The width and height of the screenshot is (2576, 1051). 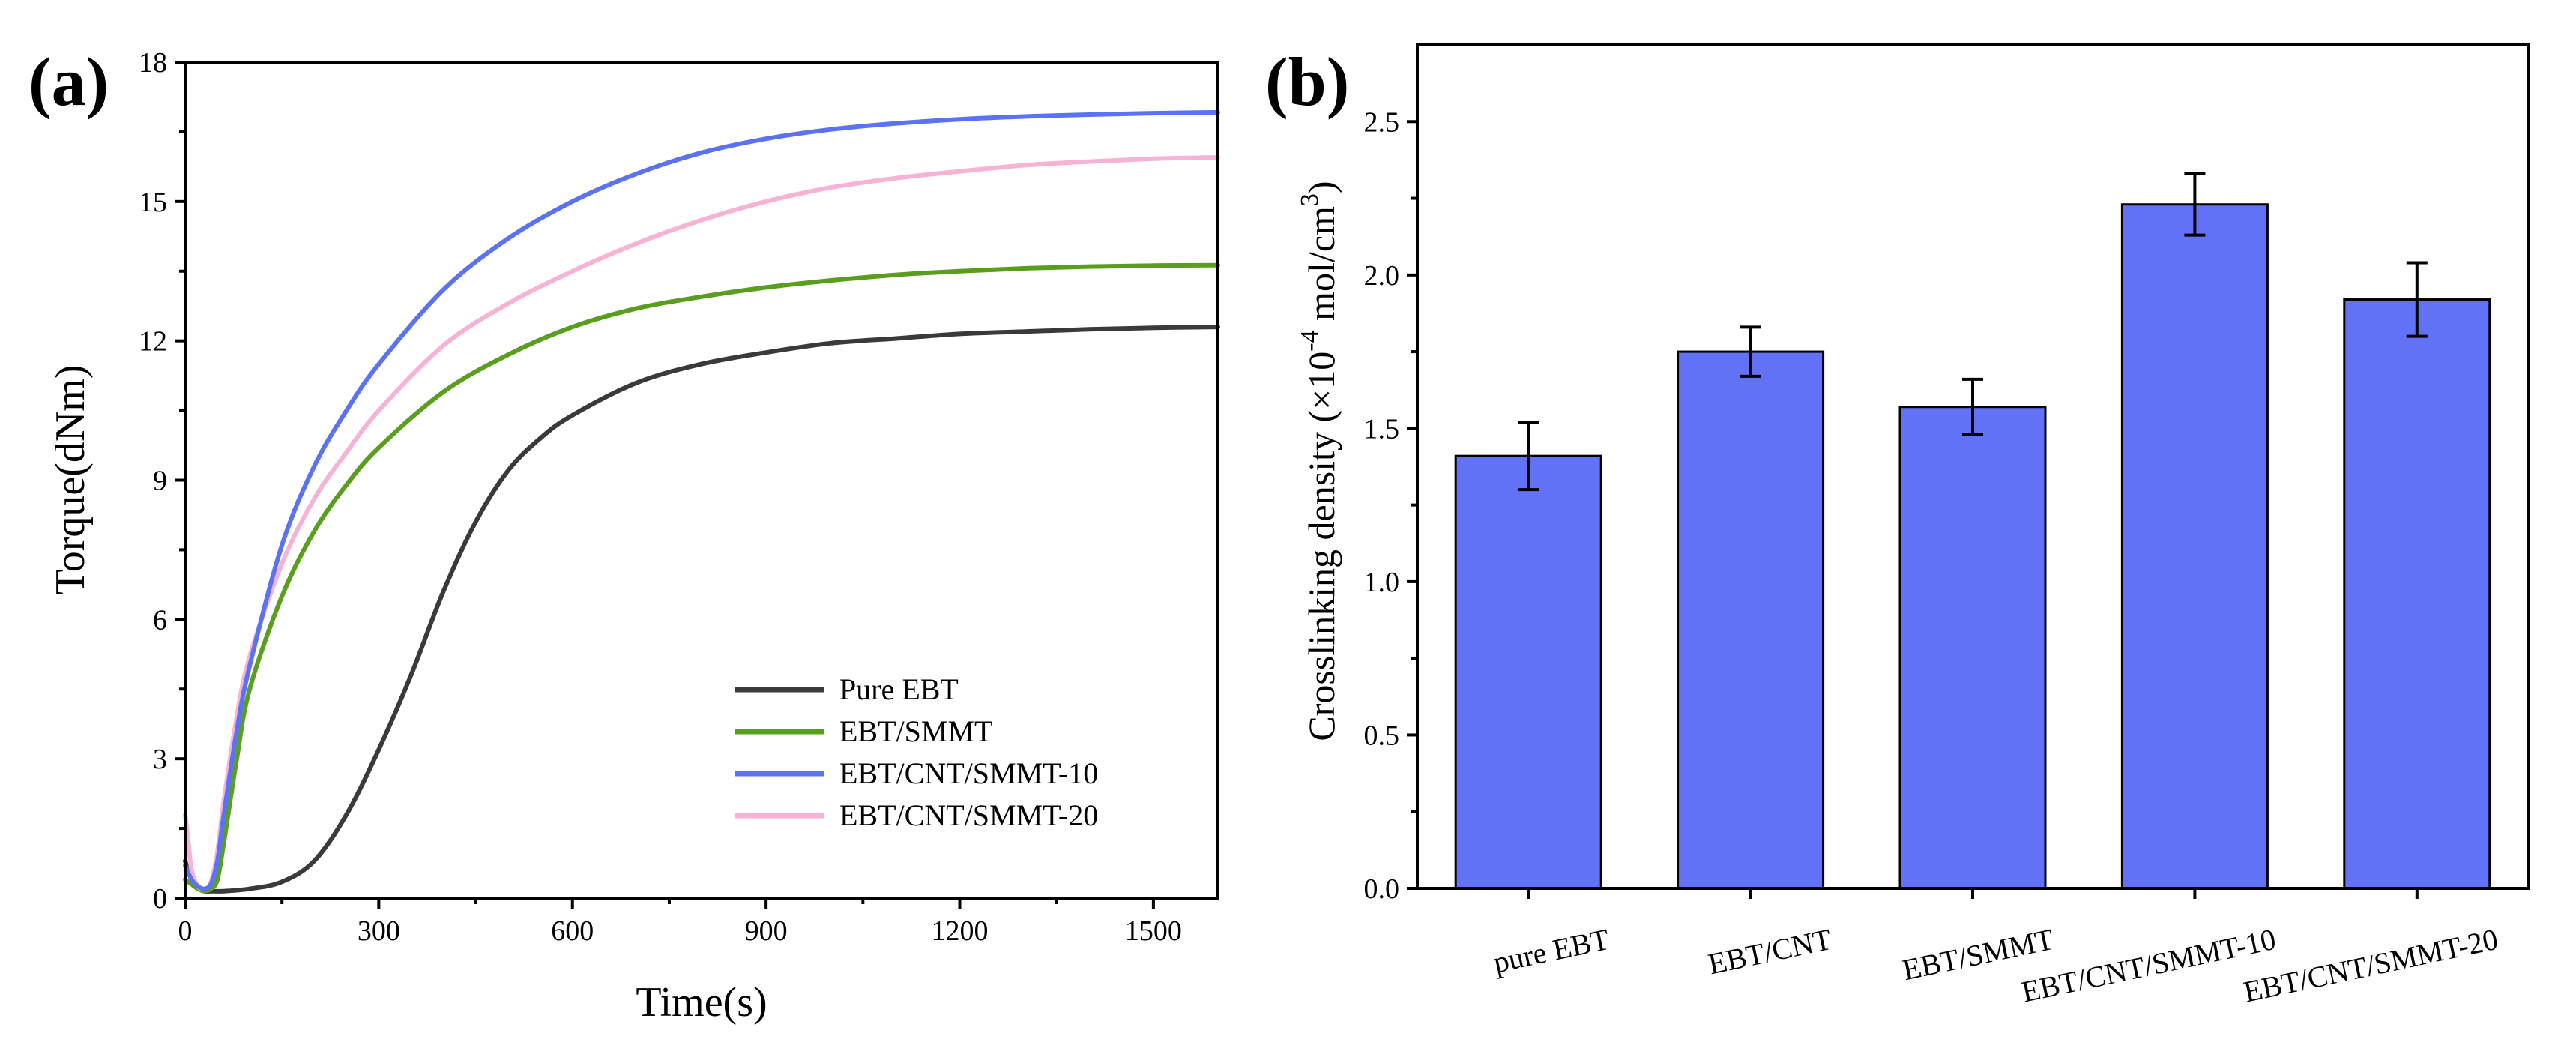 I want to click on y-tick-label: 3, so click(x=160, y=759).